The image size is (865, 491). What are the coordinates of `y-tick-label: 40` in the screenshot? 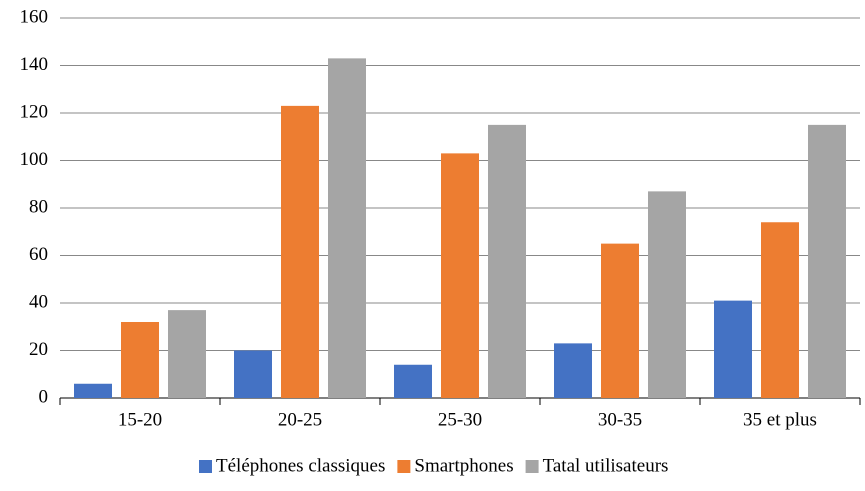 It's located at (38, 301).